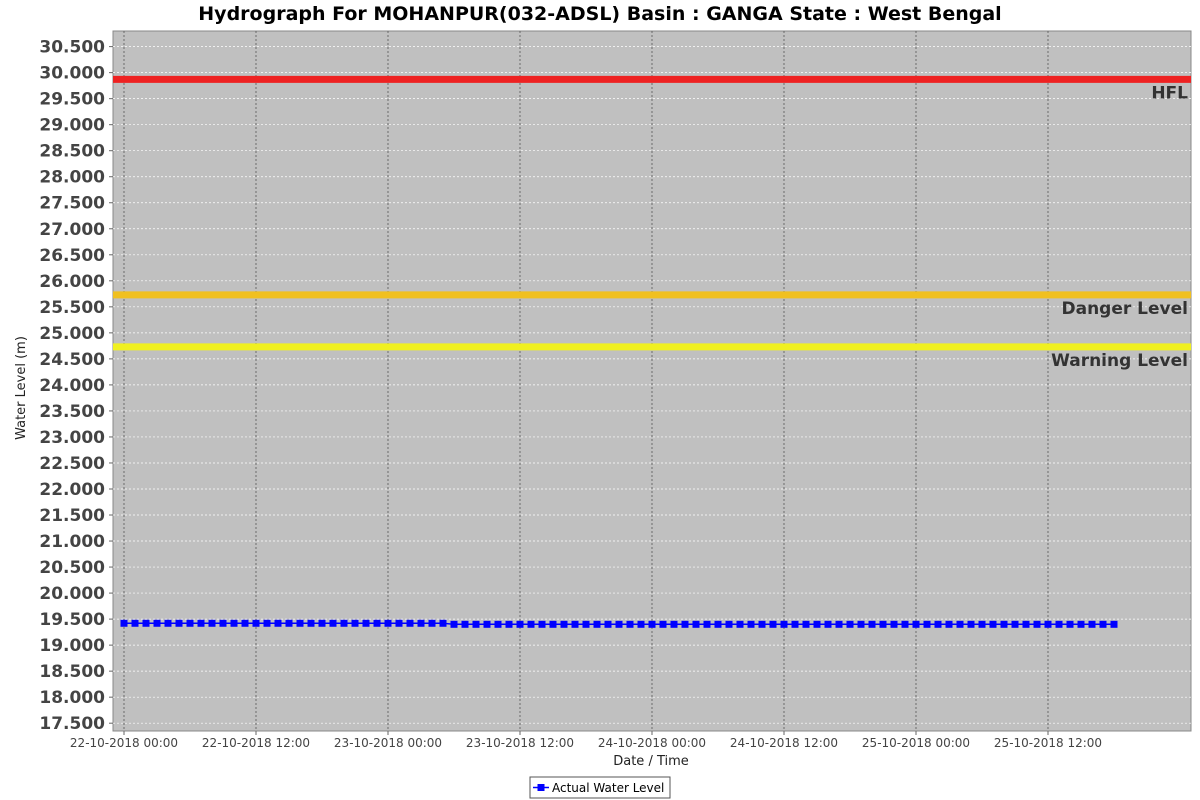 This screenshot has width=1200, height=800. Describe the element at coordinates (916, 743) in the screenshot. I see `x-tick-label: 25-10-2018 00:00` at that location.